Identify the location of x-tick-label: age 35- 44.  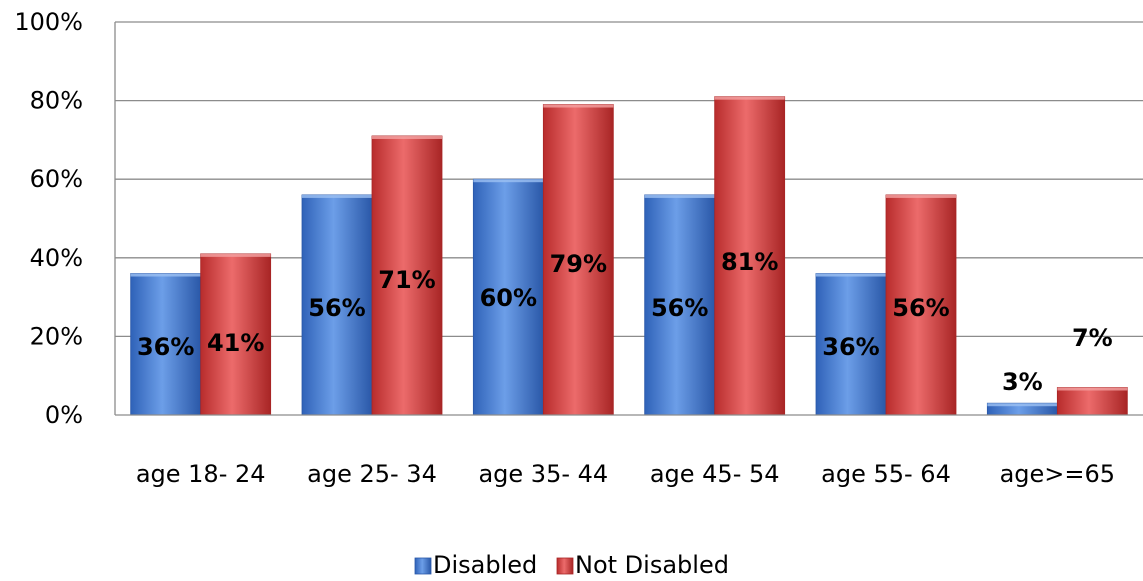
(543, 474).